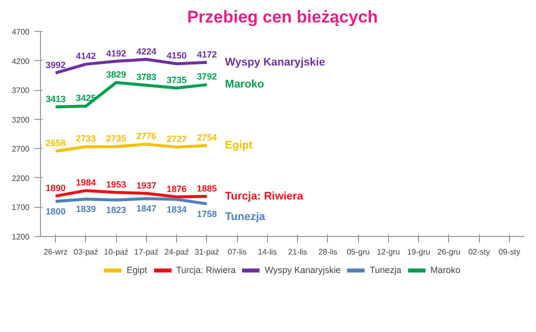  I want to click on data-label: 3992, so click(56, 65).